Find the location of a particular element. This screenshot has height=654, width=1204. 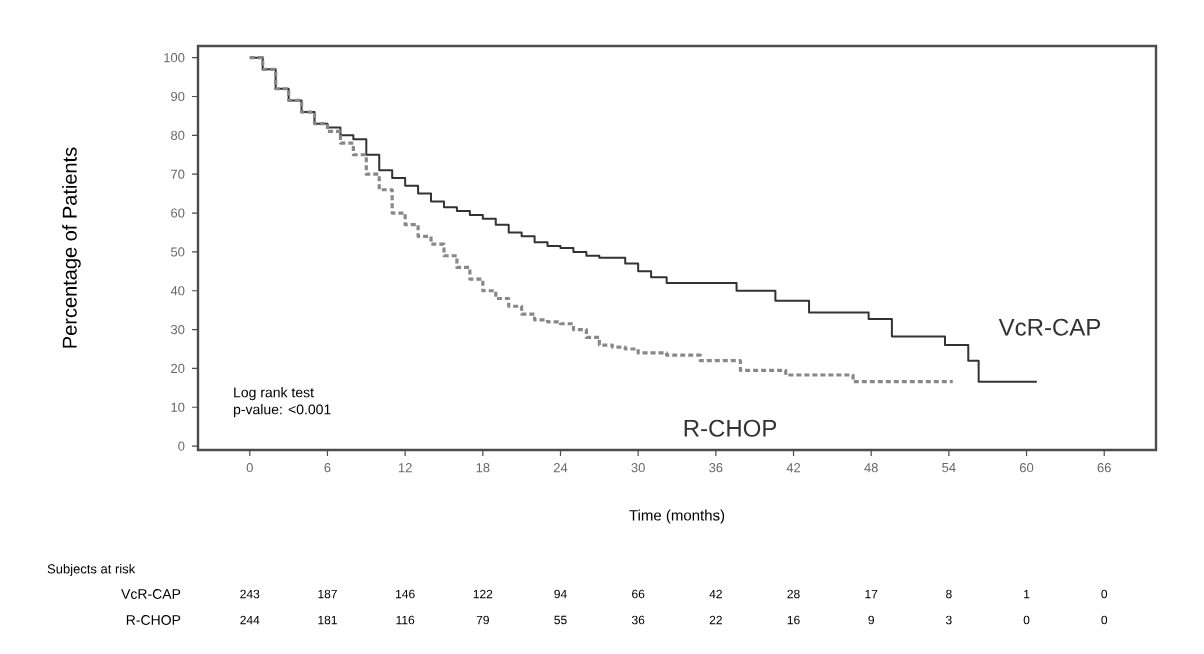

series-label: VcR-CAP is located at coordinates (1049, 327).